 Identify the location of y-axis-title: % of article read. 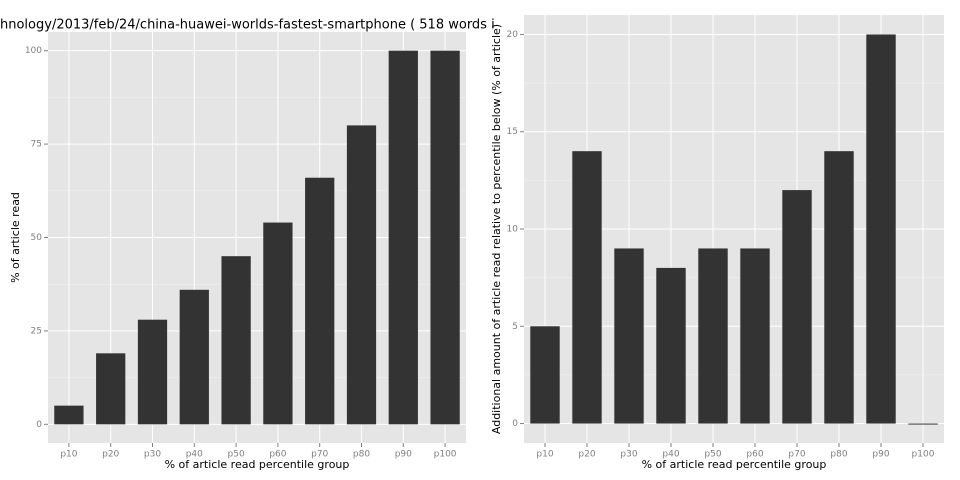
(15, 237).